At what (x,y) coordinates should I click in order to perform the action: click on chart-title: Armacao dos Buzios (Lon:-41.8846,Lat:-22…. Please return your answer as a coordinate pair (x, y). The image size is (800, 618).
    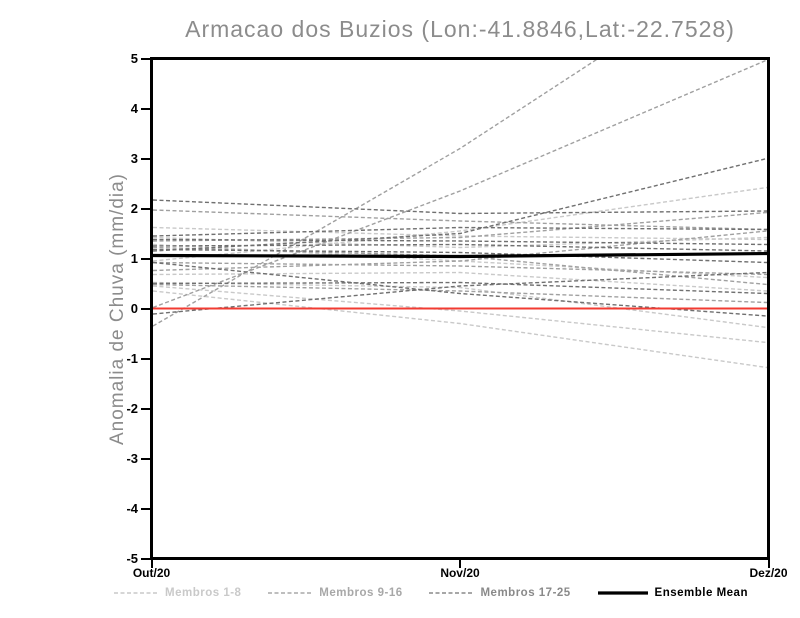
    Looking at the image, I should click on (460, 29).